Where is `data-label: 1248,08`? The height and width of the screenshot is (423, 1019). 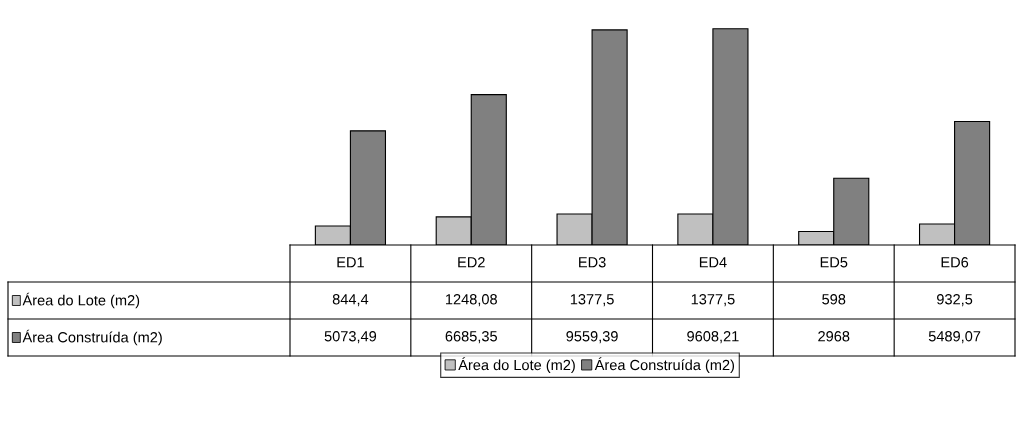
data-label: 1248,08 is located at coordinates (471, 300).